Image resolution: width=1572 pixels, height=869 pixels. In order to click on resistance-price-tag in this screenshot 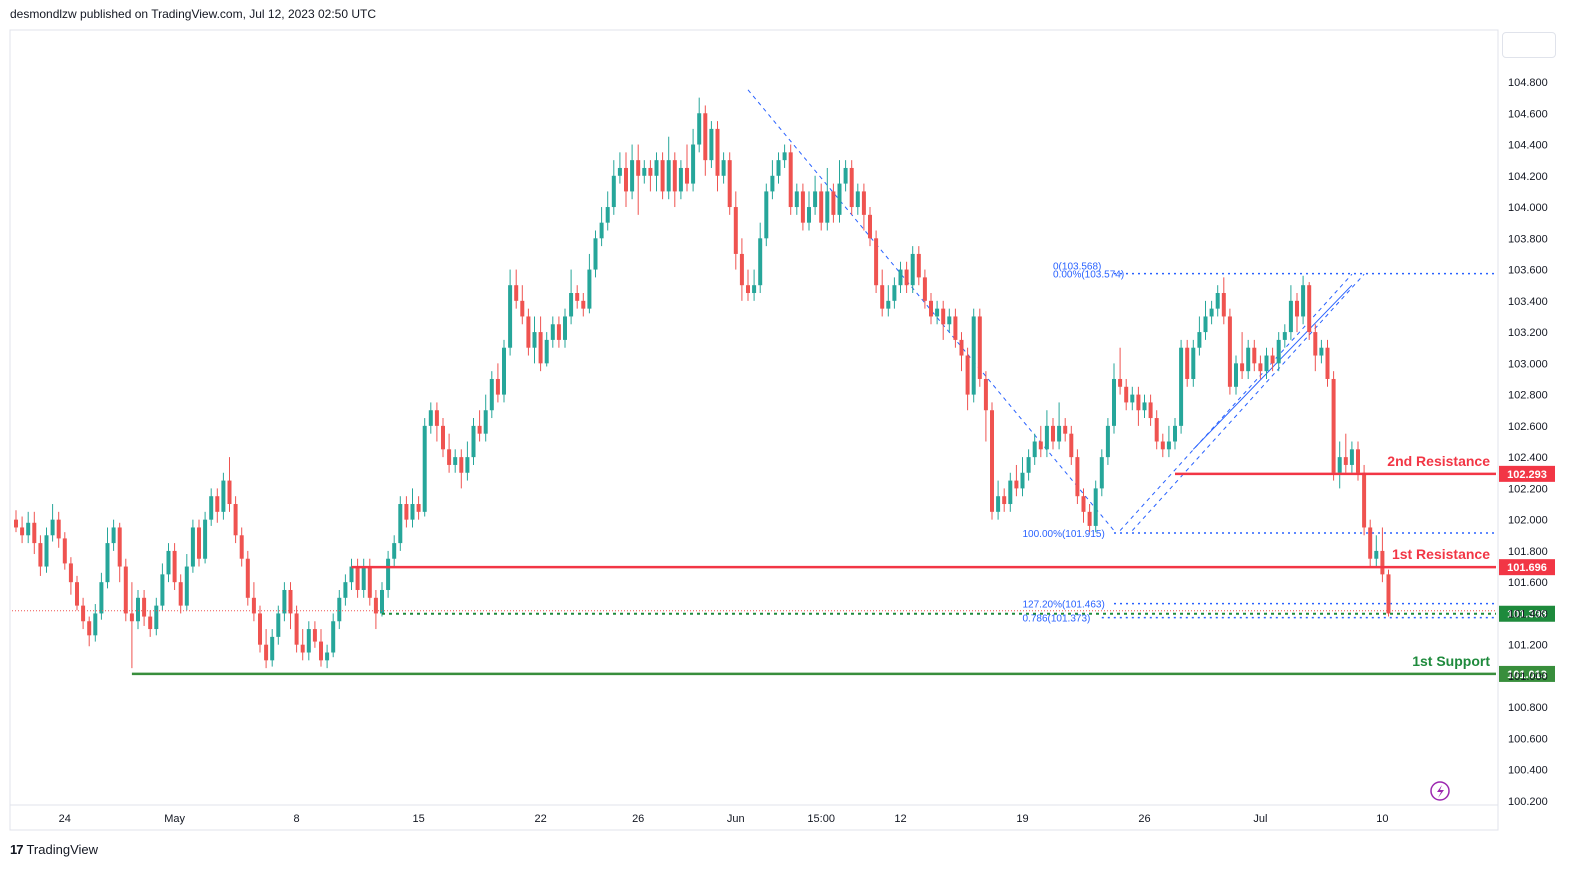, I will do `click(1527, 473)`.